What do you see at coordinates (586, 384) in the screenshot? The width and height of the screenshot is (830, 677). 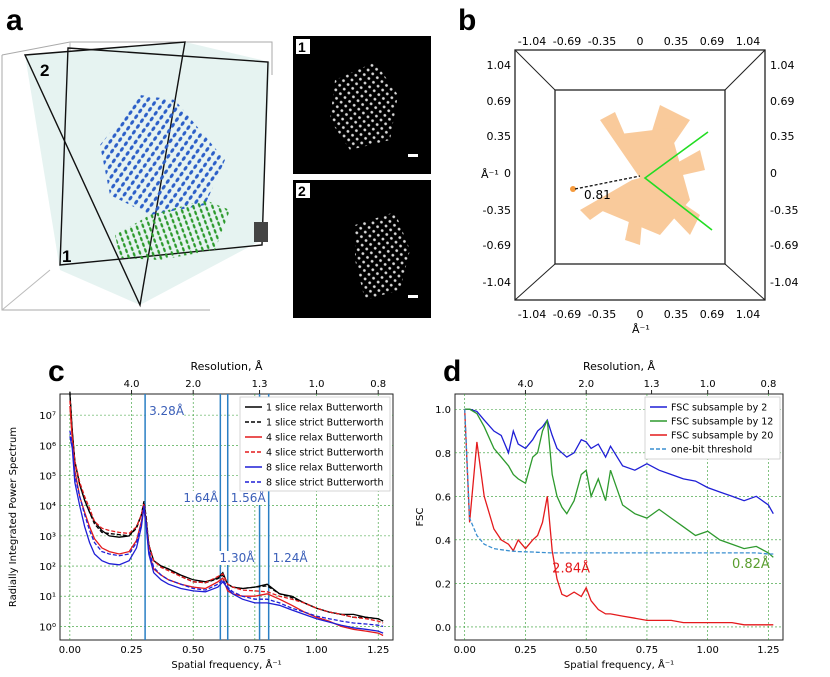 I see `top-tick-label: 2.0` at bounding box center [586, 384].